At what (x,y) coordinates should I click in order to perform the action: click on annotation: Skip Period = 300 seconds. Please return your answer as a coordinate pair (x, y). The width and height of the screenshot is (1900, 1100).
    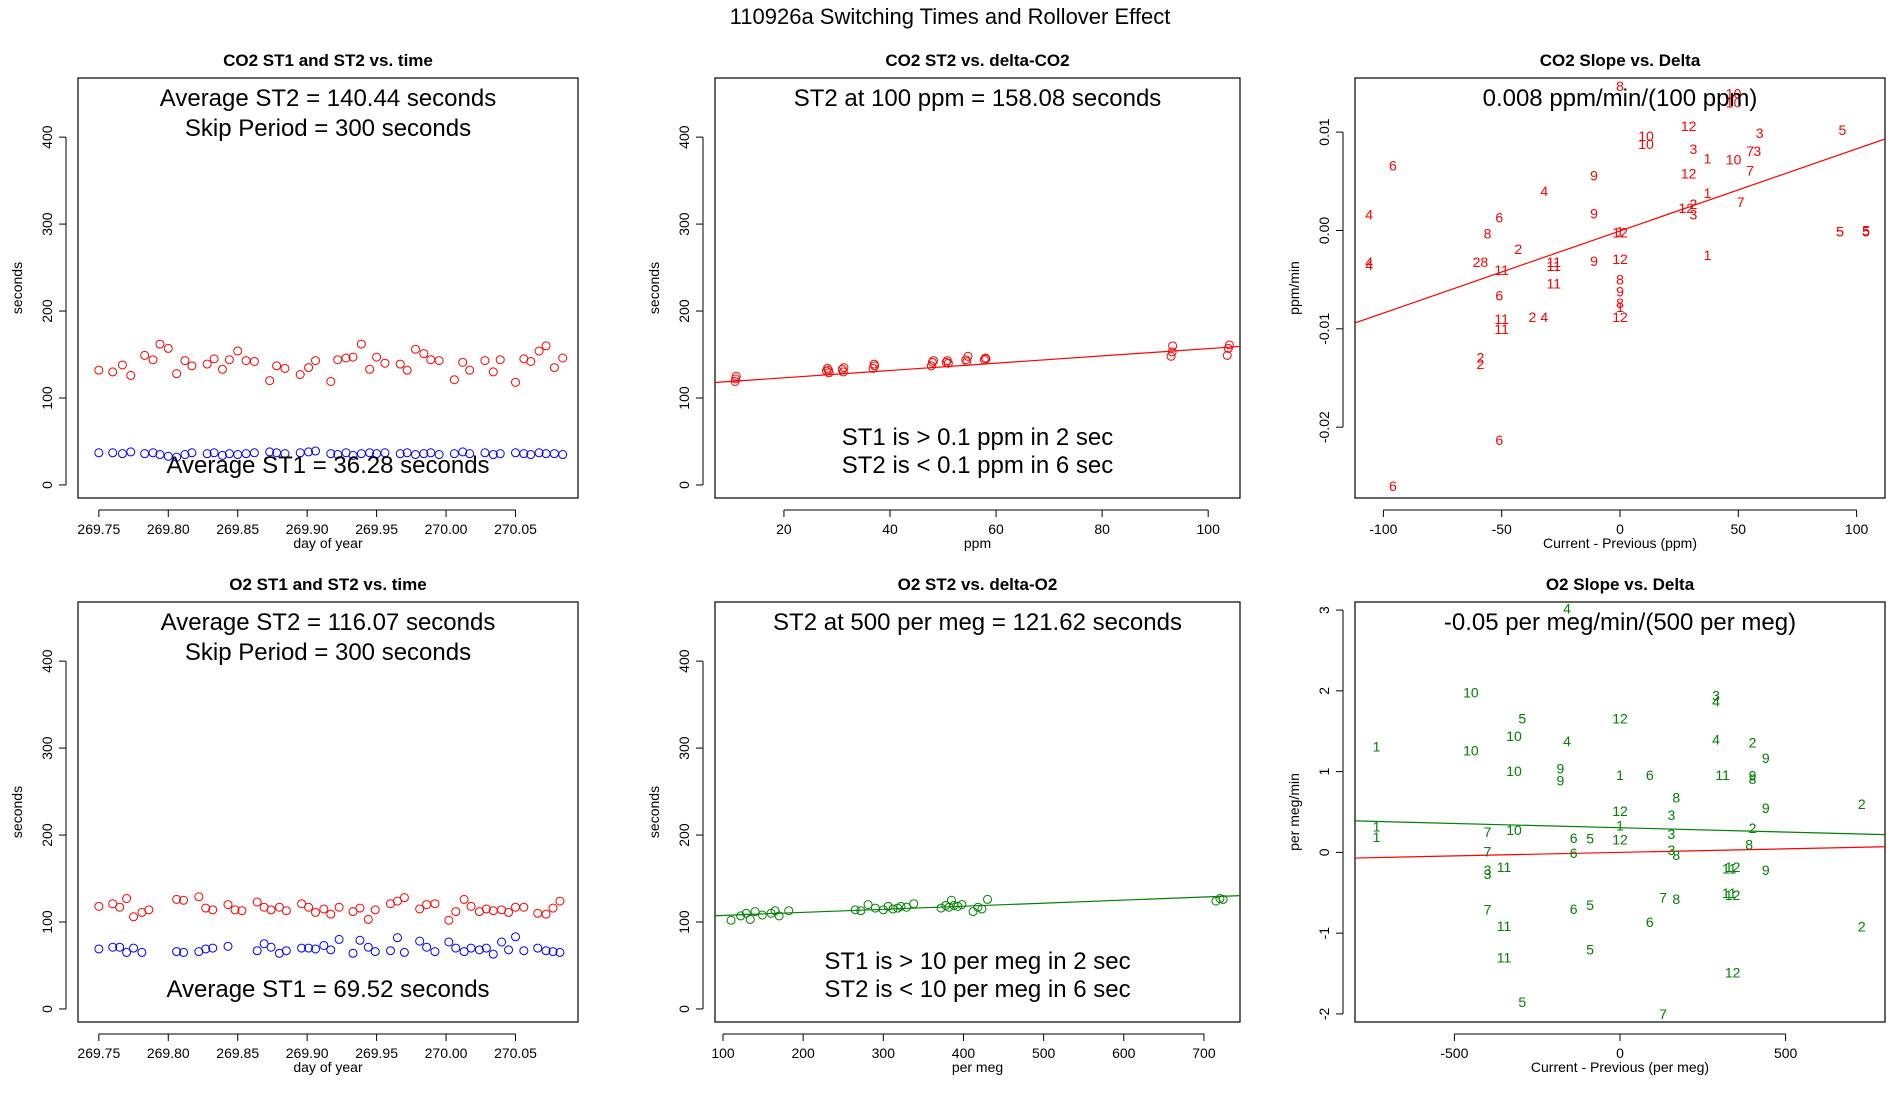
    Looking at the image, I should click on (328, 652).